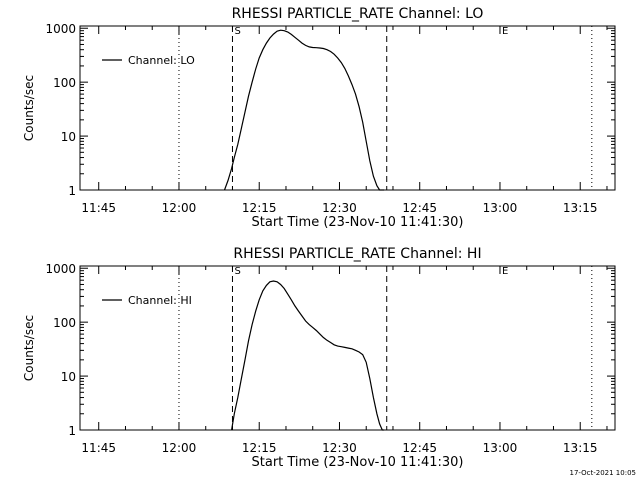 This screenshot has width=640, height=480. Describe the element at coordinates (339, 208) in the screenshot. I see `chart0-xtick-label: 12:30` at that location.